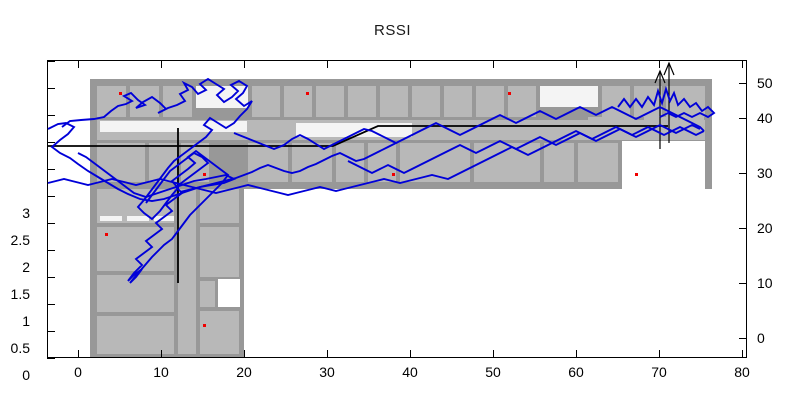 This screenshot has width=785, height=400. I want to click on y-left-tick-label: 3, so click(26, 213).